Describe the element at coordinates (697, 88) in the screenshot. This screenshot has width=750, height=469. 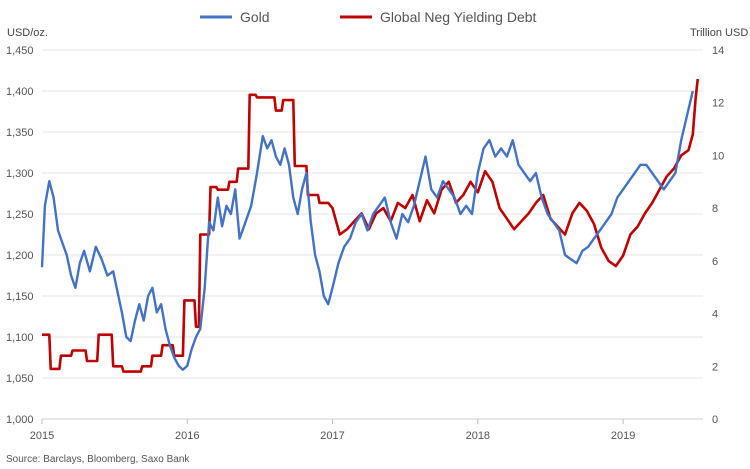
I see `series-end-debt` at that location.